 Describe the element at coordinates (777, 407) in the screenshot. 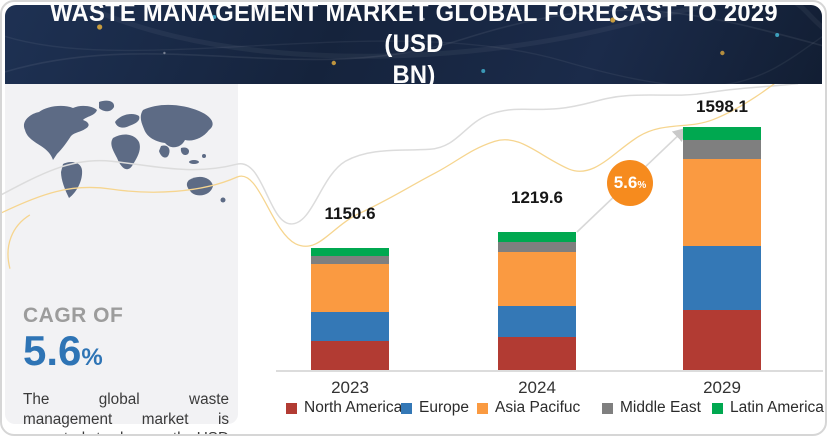

I see `legend-label: Latin America` at that location.